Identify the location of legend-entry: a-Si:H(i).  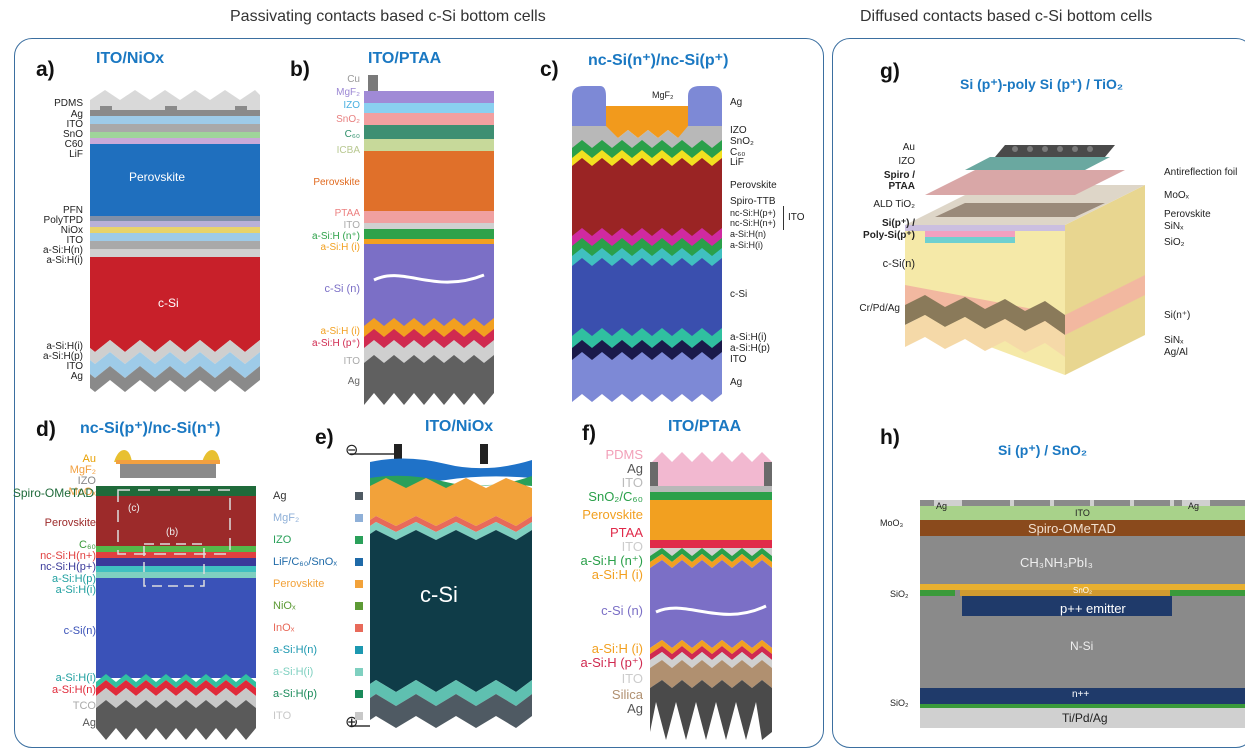
(318, 672).